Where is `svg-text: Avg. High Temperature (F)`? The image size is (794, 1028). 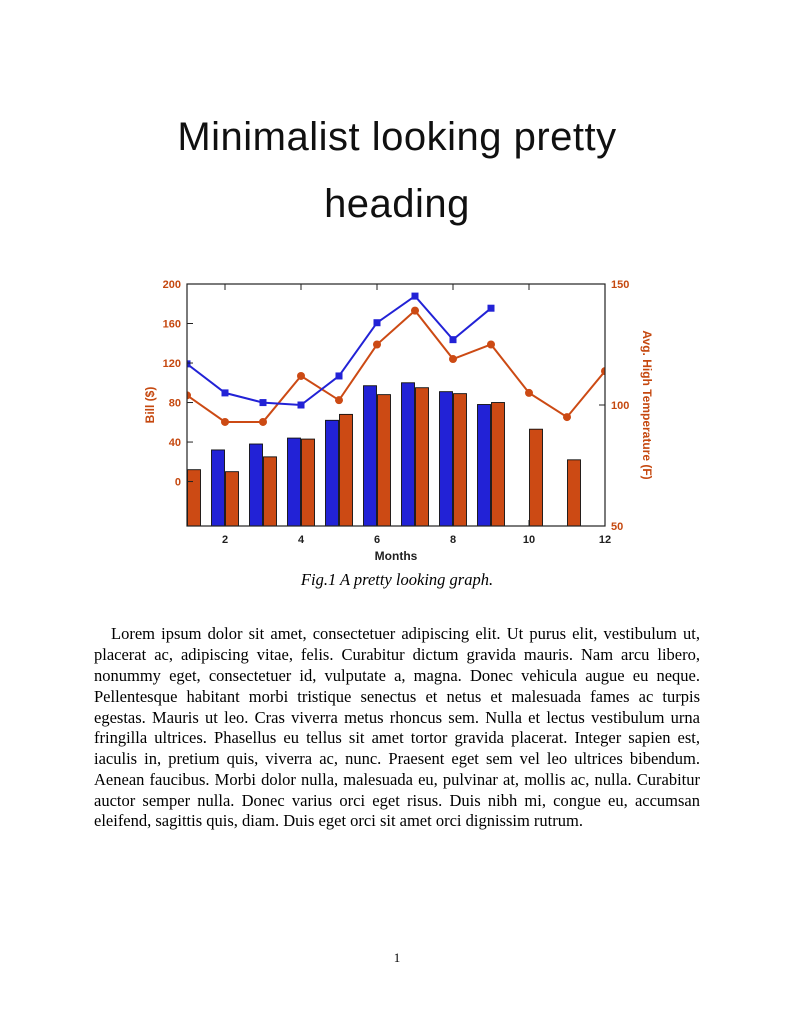 svg-text: Avg. High Temperature (F) is located at coordinates (646, 405).